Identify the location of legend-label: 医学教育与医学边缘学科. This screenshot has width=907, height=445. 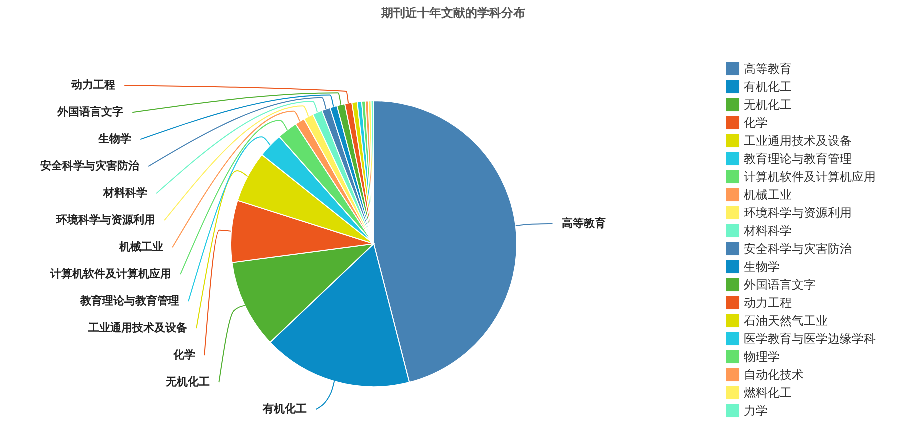
(810, 339).